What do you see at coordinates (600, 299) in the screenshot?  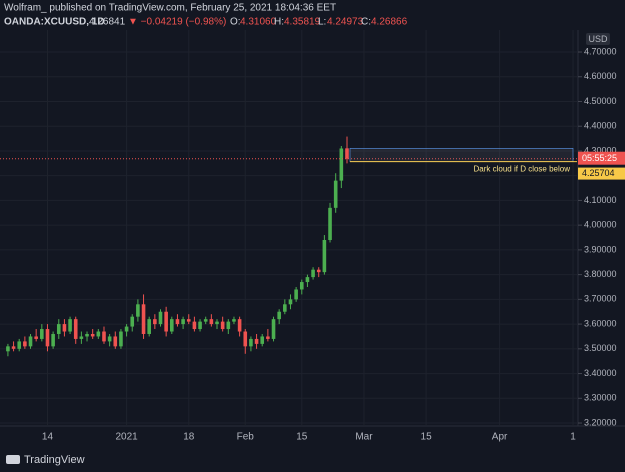 I see `y-tick-label: 3.70000` at bounding box center [600, 299].